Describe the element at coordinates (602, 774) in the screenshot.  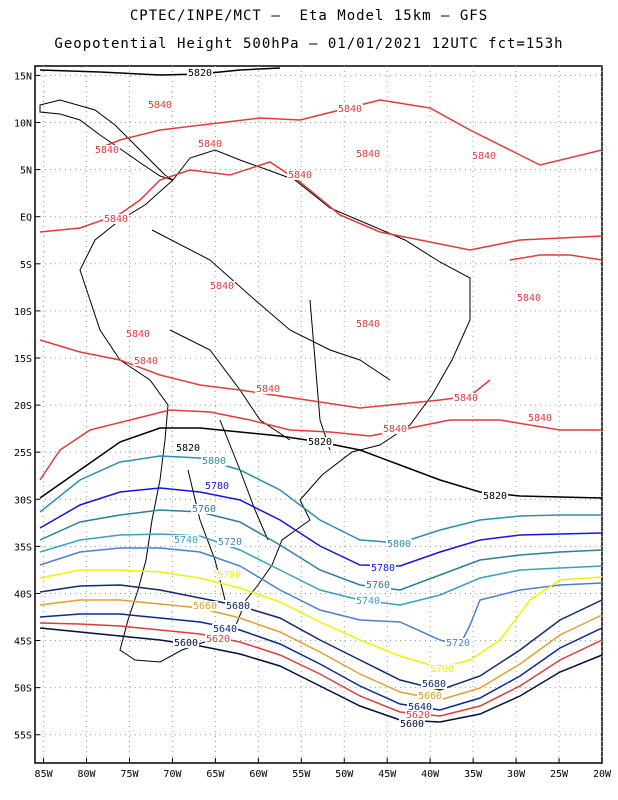
I see `x-tick-label: 20W` at that location.